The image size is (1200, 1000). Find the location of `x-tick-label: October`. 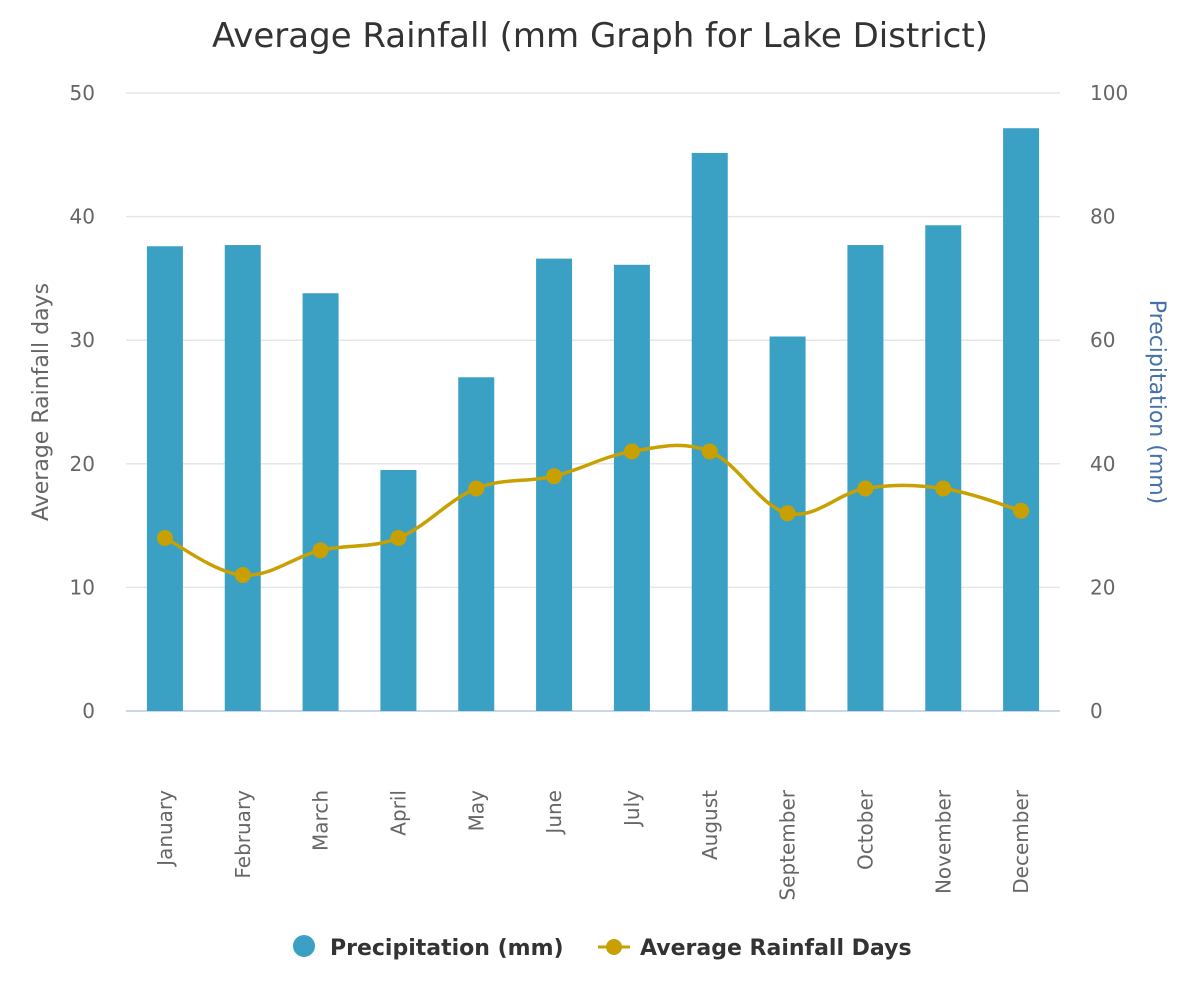

x-tick-label: October is located at coordinates (865, 829).